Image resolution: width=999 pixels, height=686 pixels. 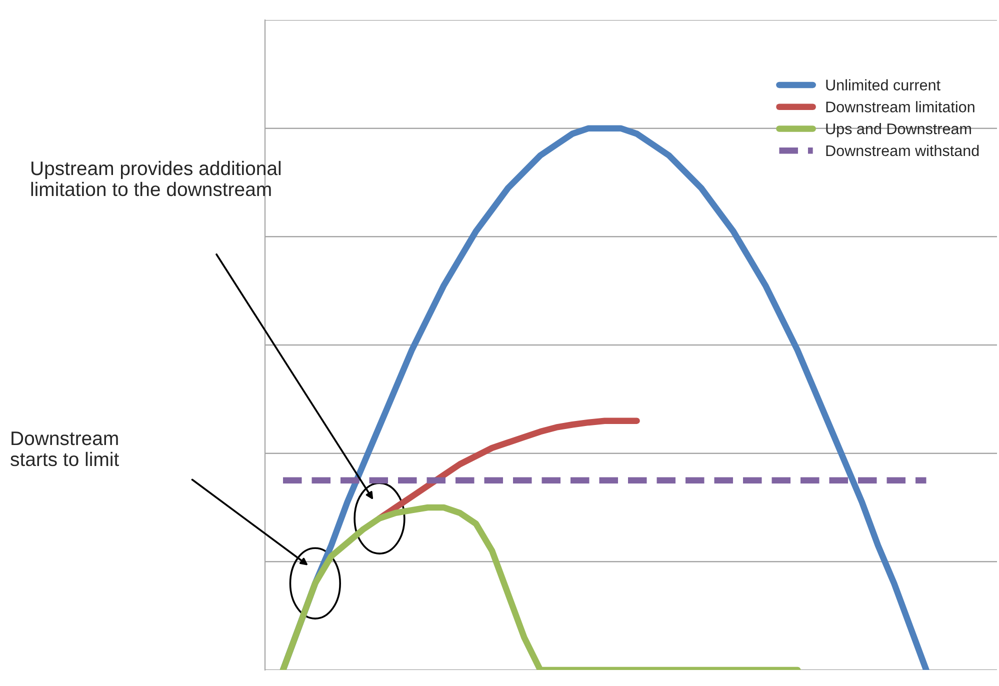 What do you see at coordinates (64, 449) in the screenshot?
I see `text: Downstream starts to limit` at bounding box center [64, 449].